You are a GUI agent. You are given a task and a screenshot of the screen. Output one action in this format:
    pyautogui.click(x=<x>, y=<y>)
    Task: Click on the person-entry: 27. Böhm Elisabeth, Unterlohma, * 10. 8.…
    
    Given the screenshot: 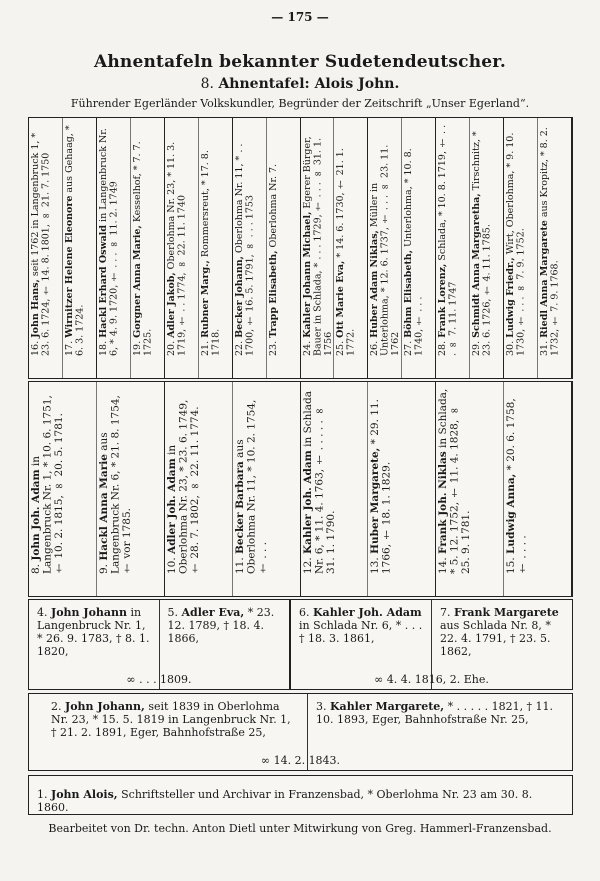 What is the action you would take?
    pyautogui.click(x=418, y=240)
    